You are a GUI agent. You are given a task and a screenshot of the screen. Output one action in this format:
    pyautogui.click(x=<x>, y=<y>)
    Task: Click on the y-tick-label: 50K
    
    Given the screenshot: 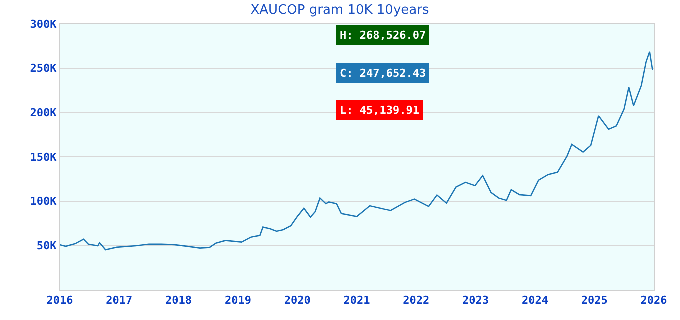 What is the action you would take?
    pyautogui.click(x=47, y=246)
    